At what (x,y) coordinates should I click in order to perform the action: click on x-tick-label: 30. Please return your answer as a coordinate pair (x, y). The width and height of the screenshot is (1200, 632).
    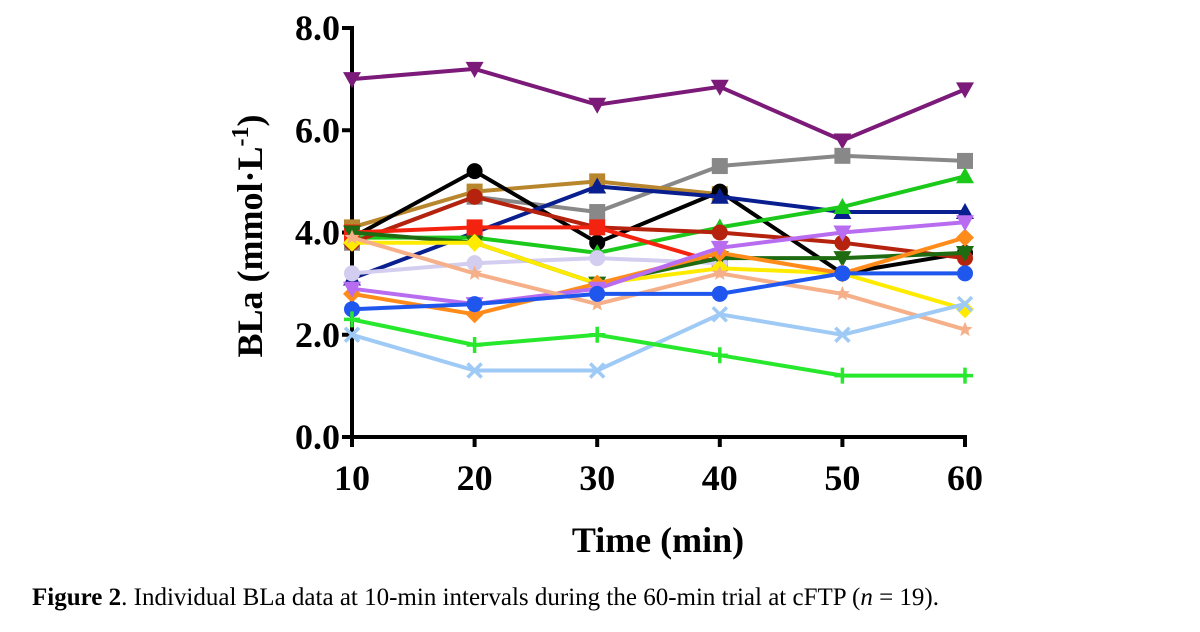
    Looking at the image, I should click on (597, 478).